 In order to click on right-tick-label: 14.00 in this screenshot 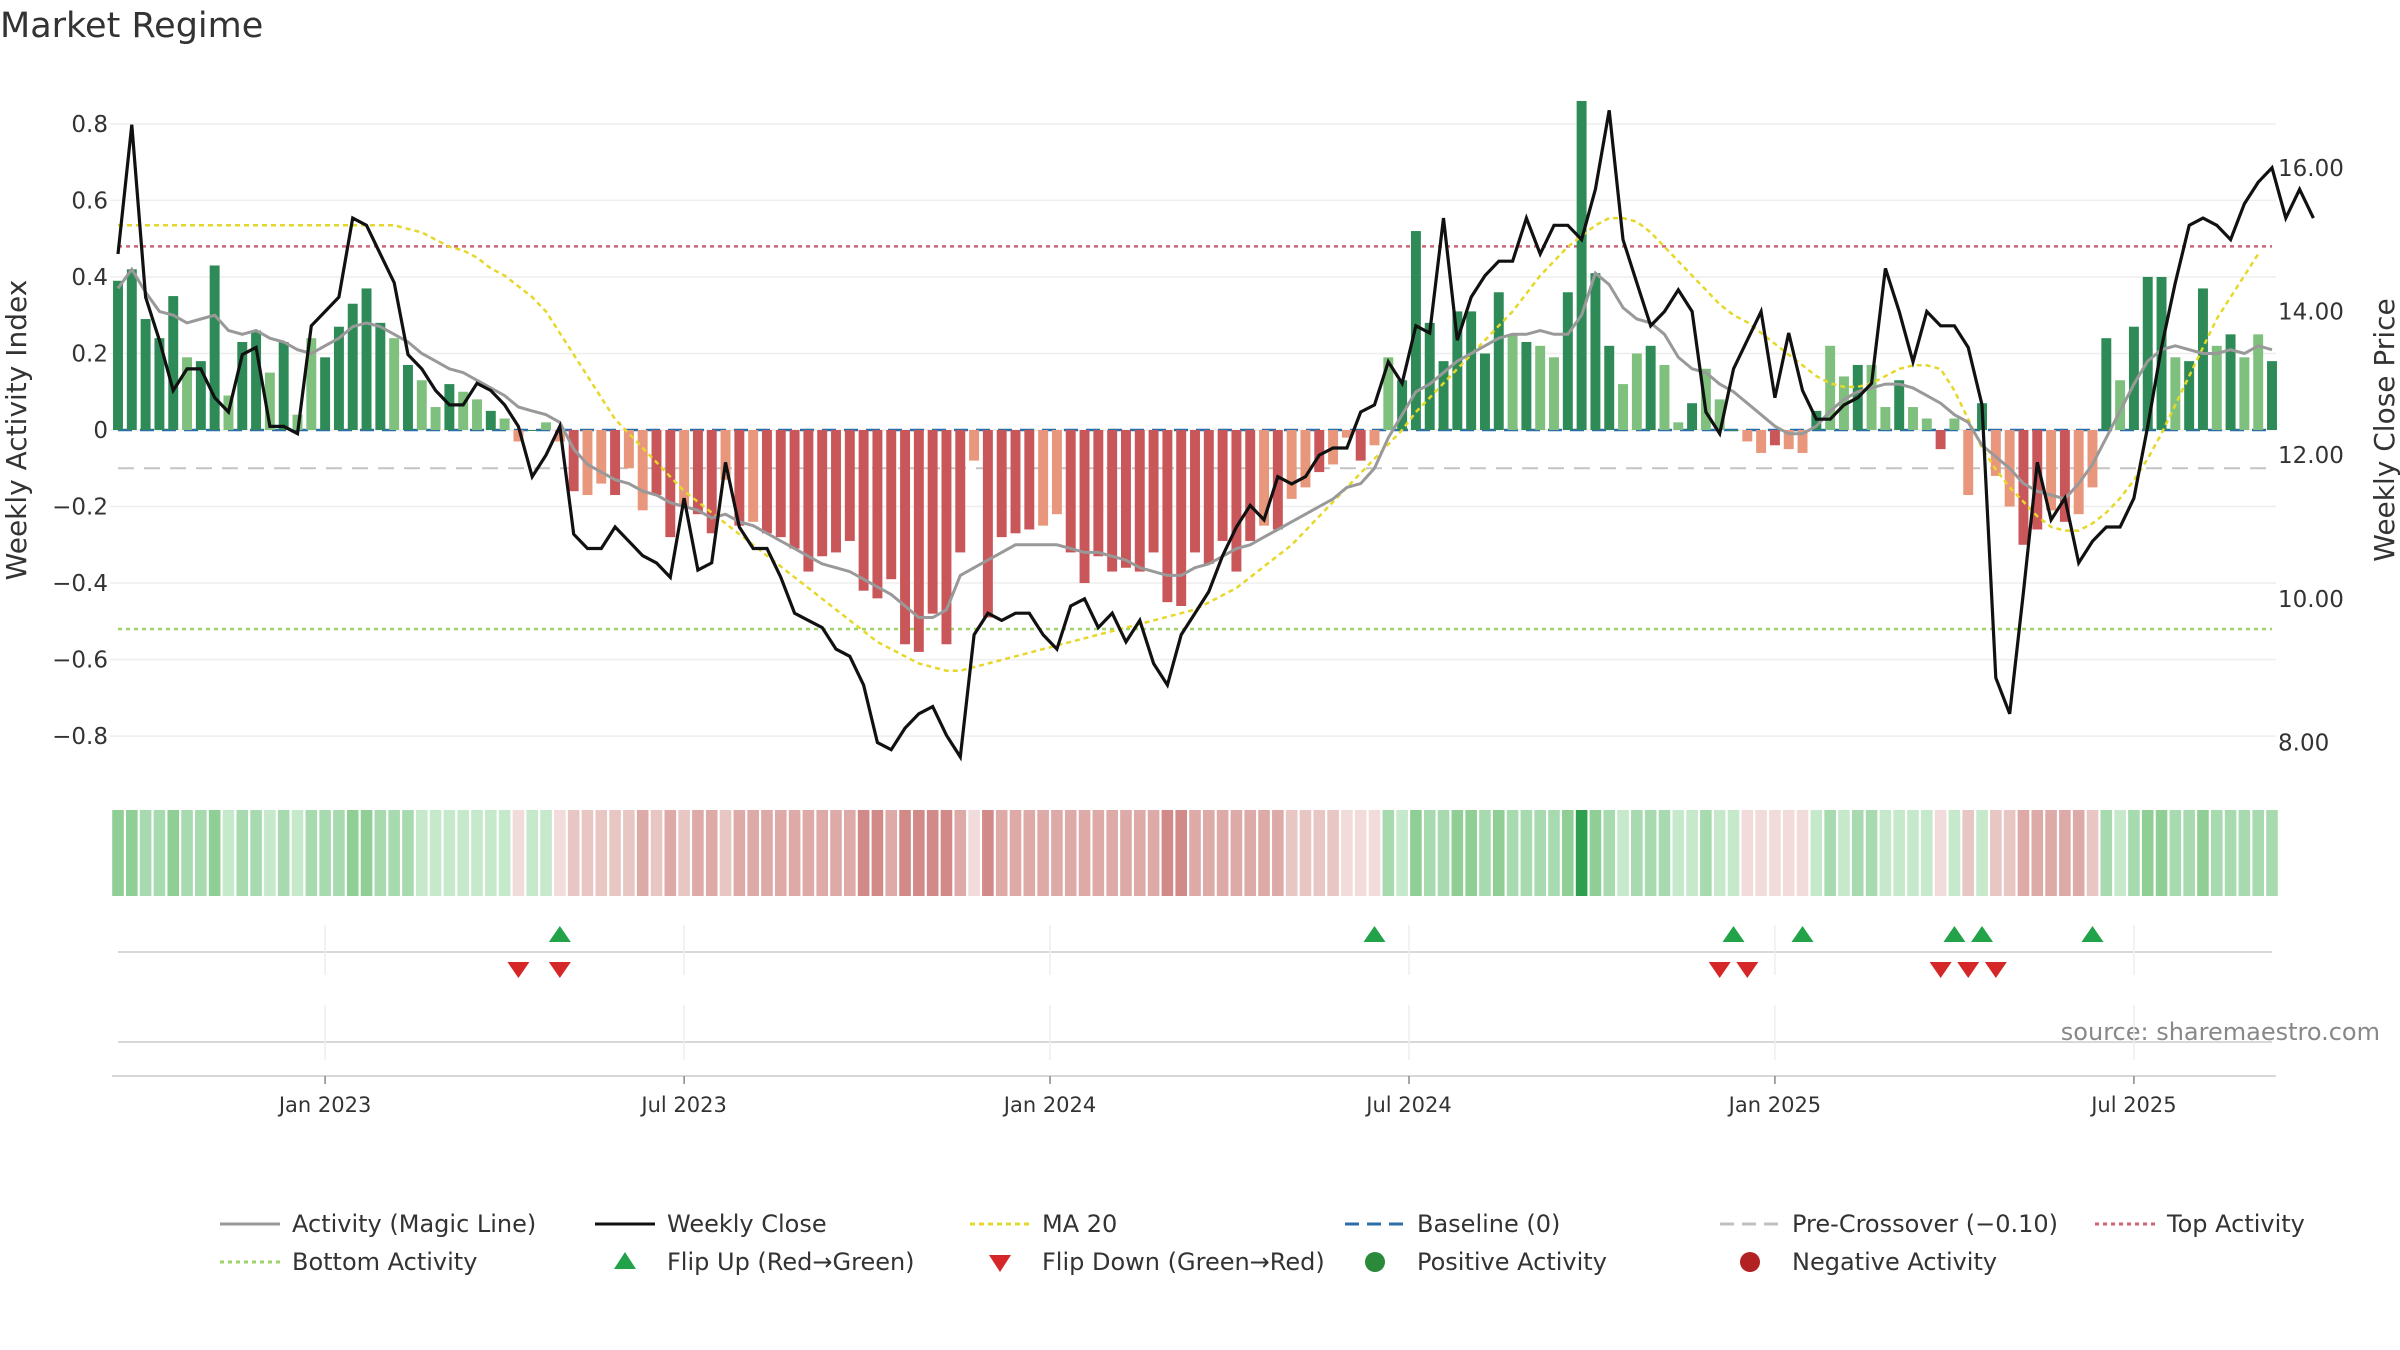, I will do `click(2311, 312)`.